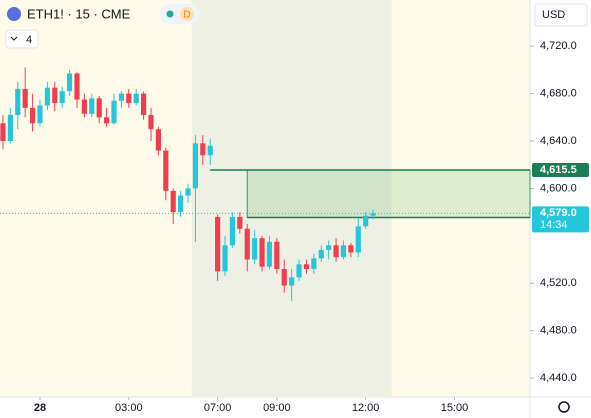  Describe the element at coordinates (388, 193) in the screenshot. I see `zone` at that location.